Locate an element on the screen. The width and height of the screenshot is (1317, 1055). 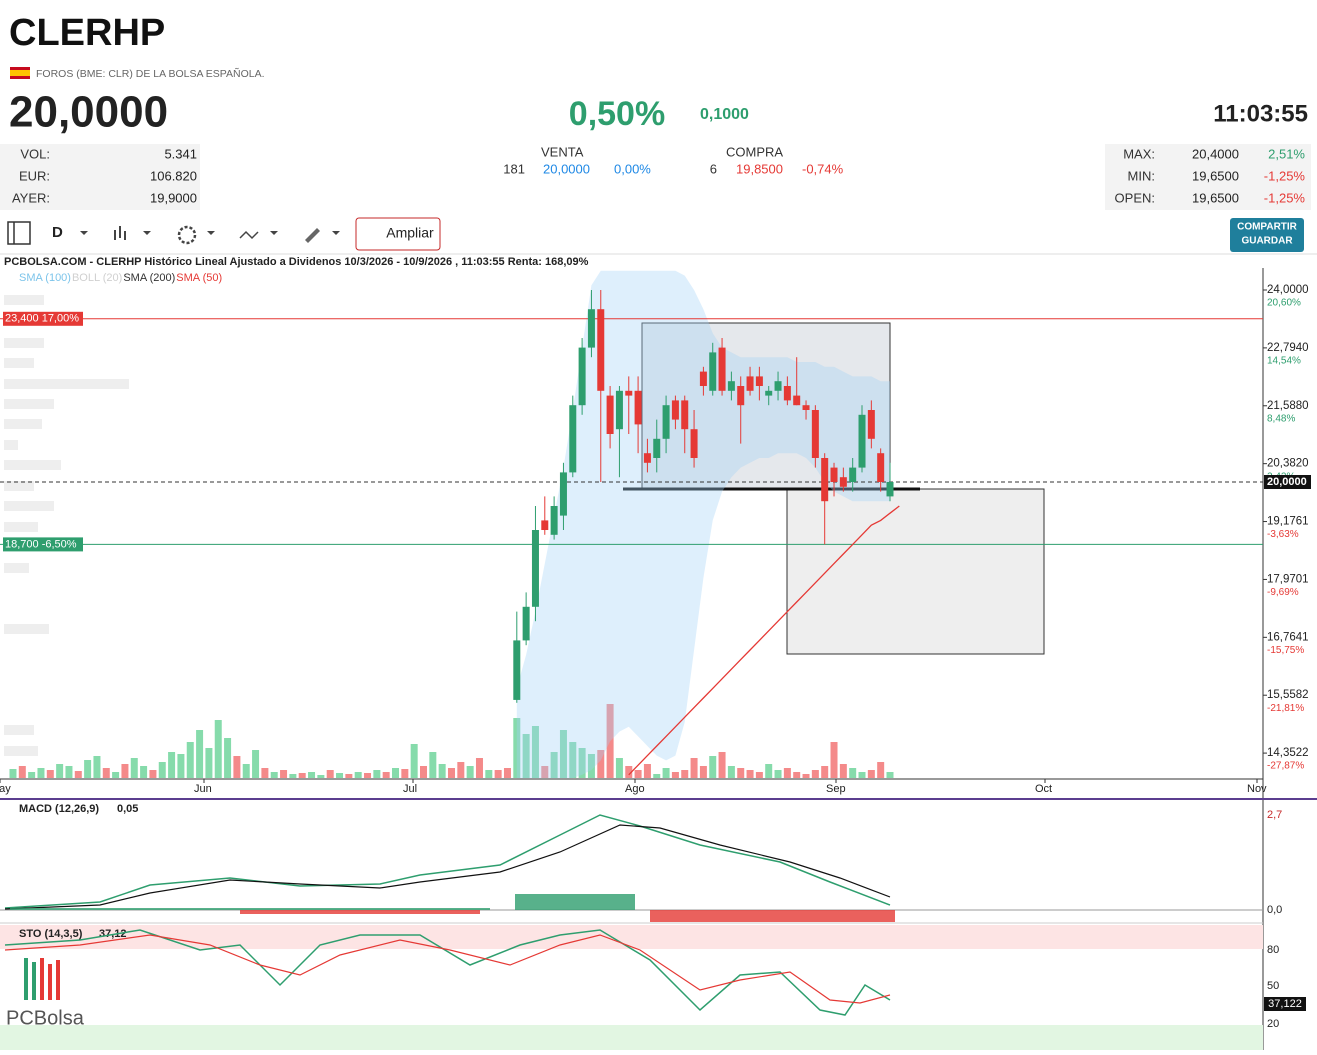
level-tag is located at coordinates (43, 544).